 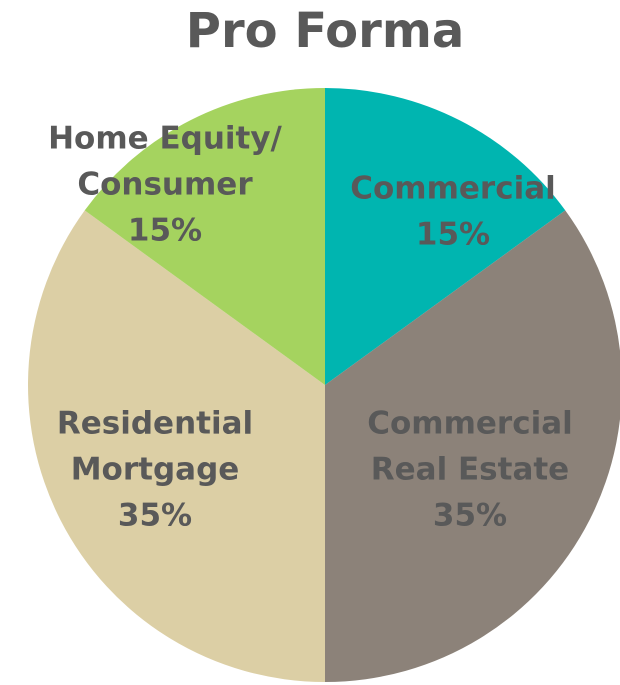 I want to click on slice-label: Mortgage, so click(x=155, y=470).